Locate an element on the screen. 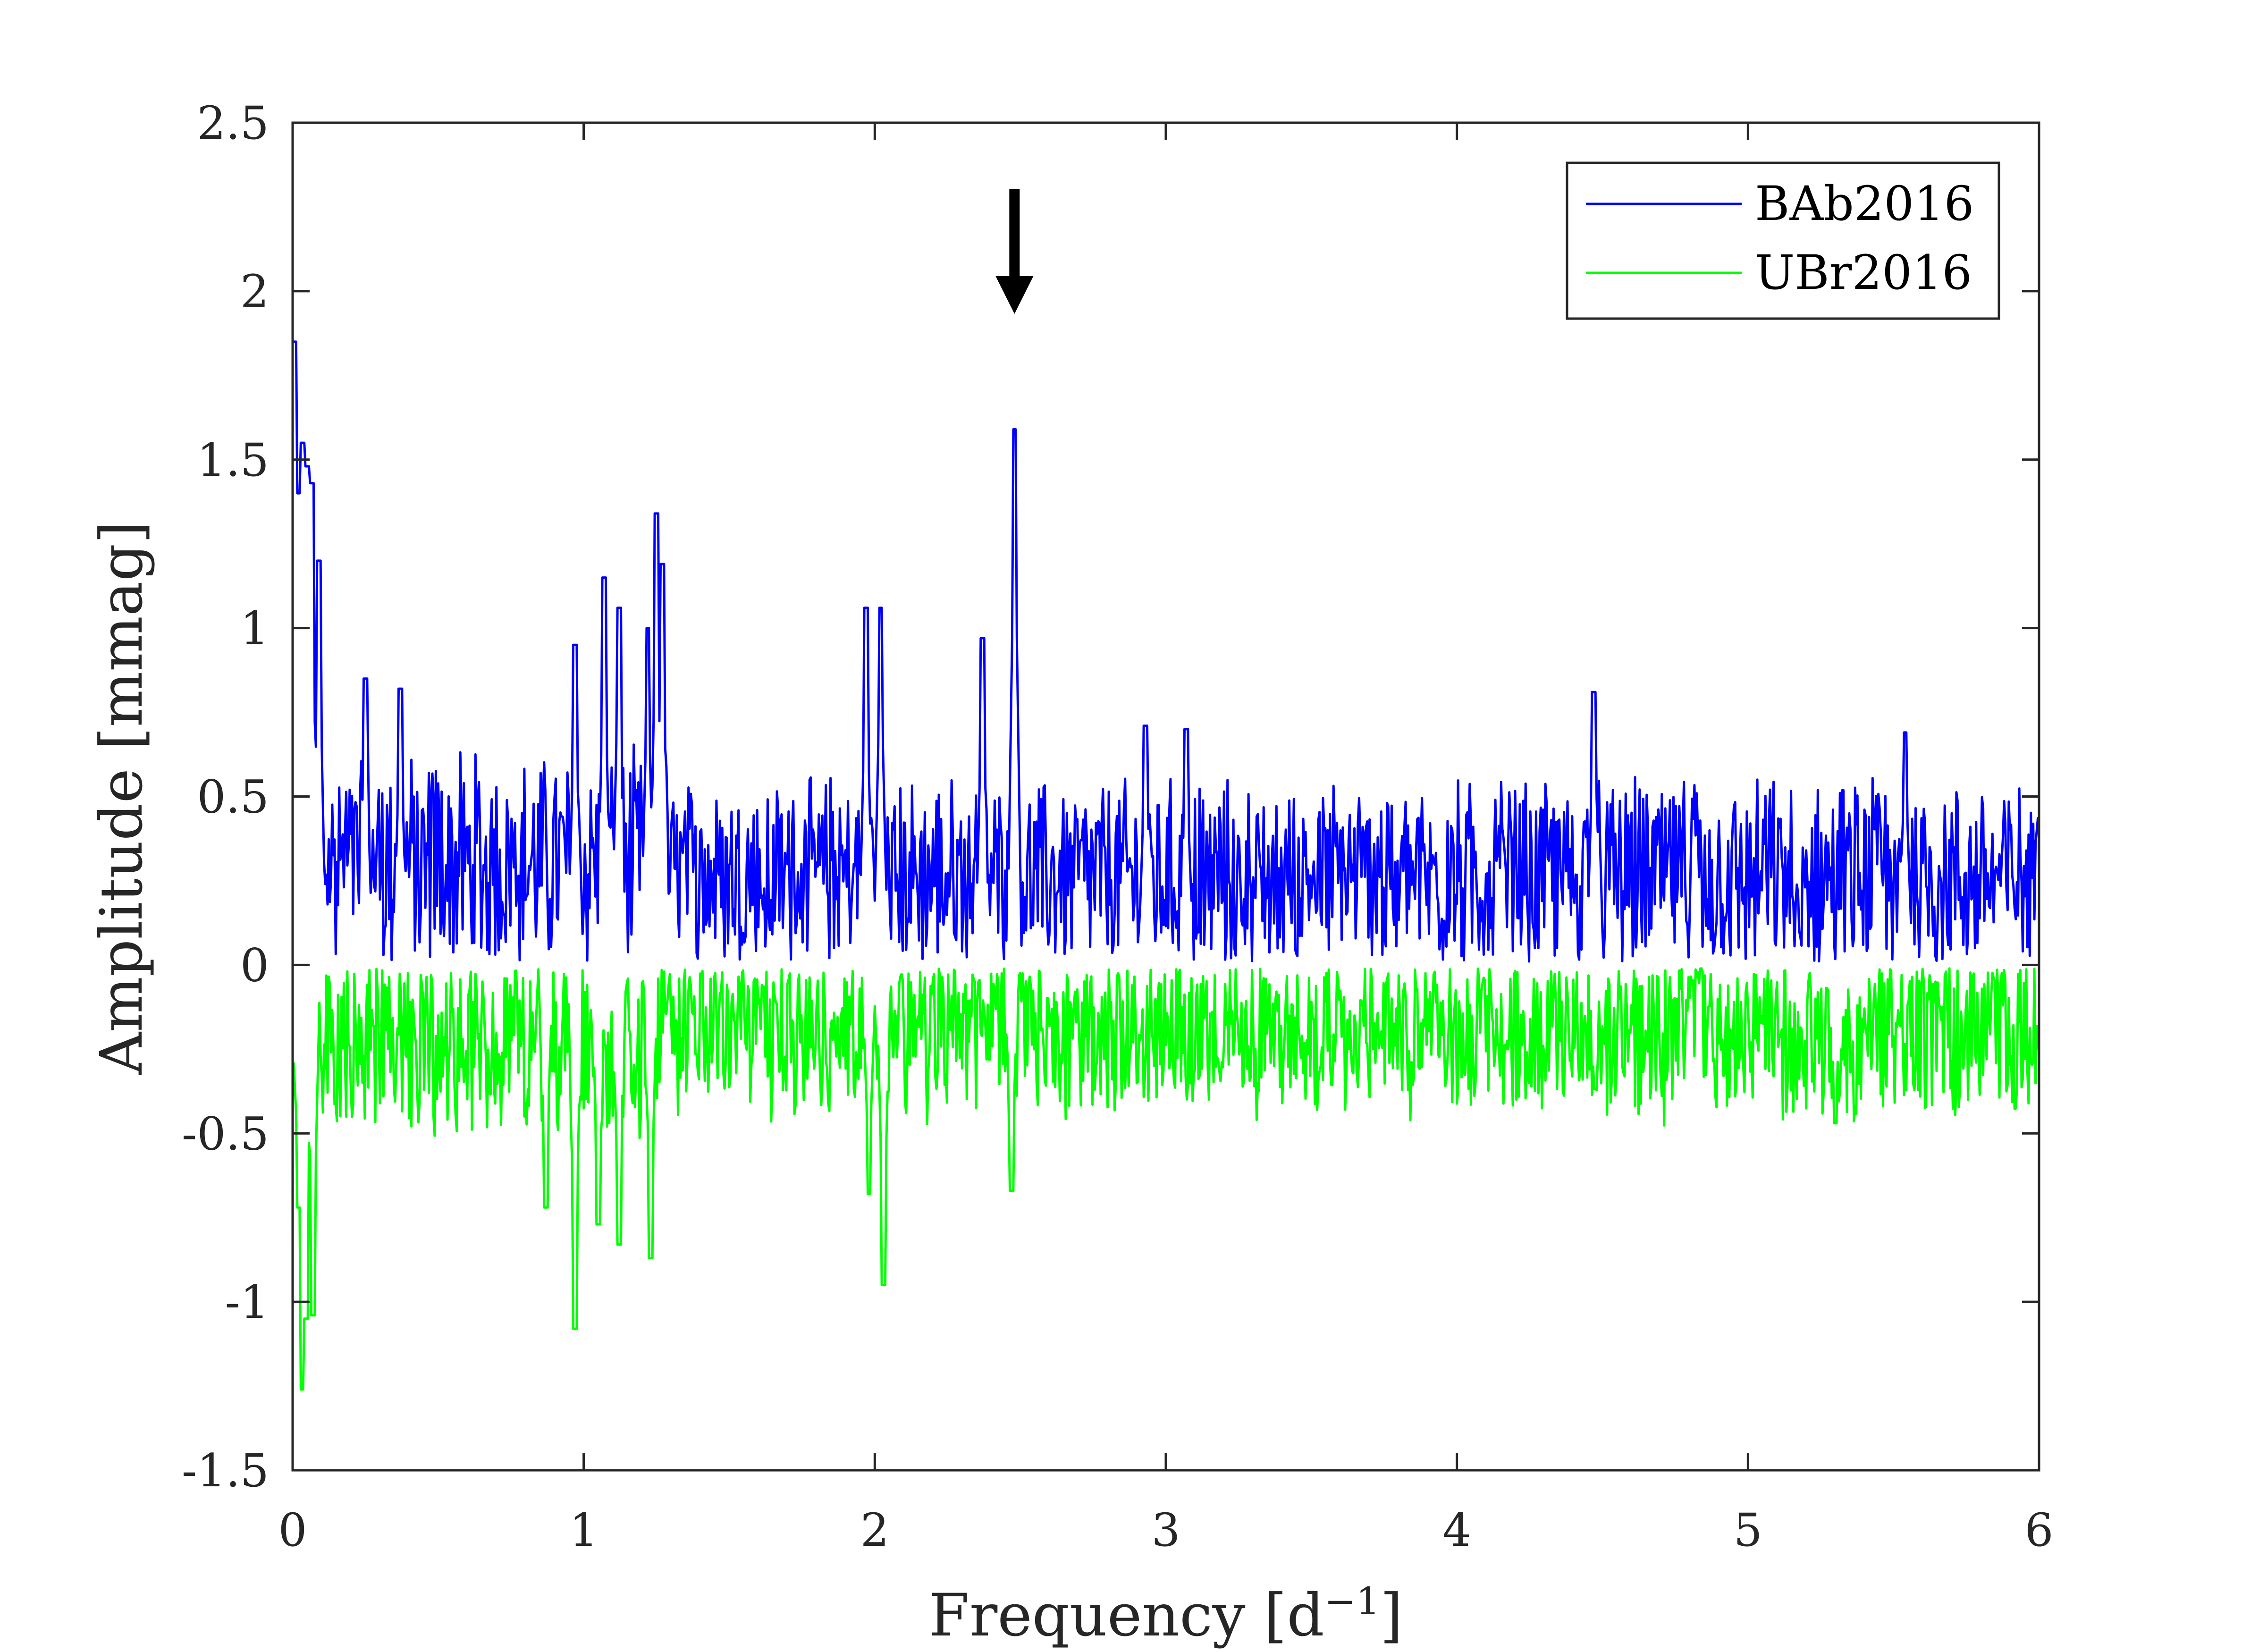 The image size is (2242, 1652). y-tick-label: 0.5 is located at coordinates (233, 798).